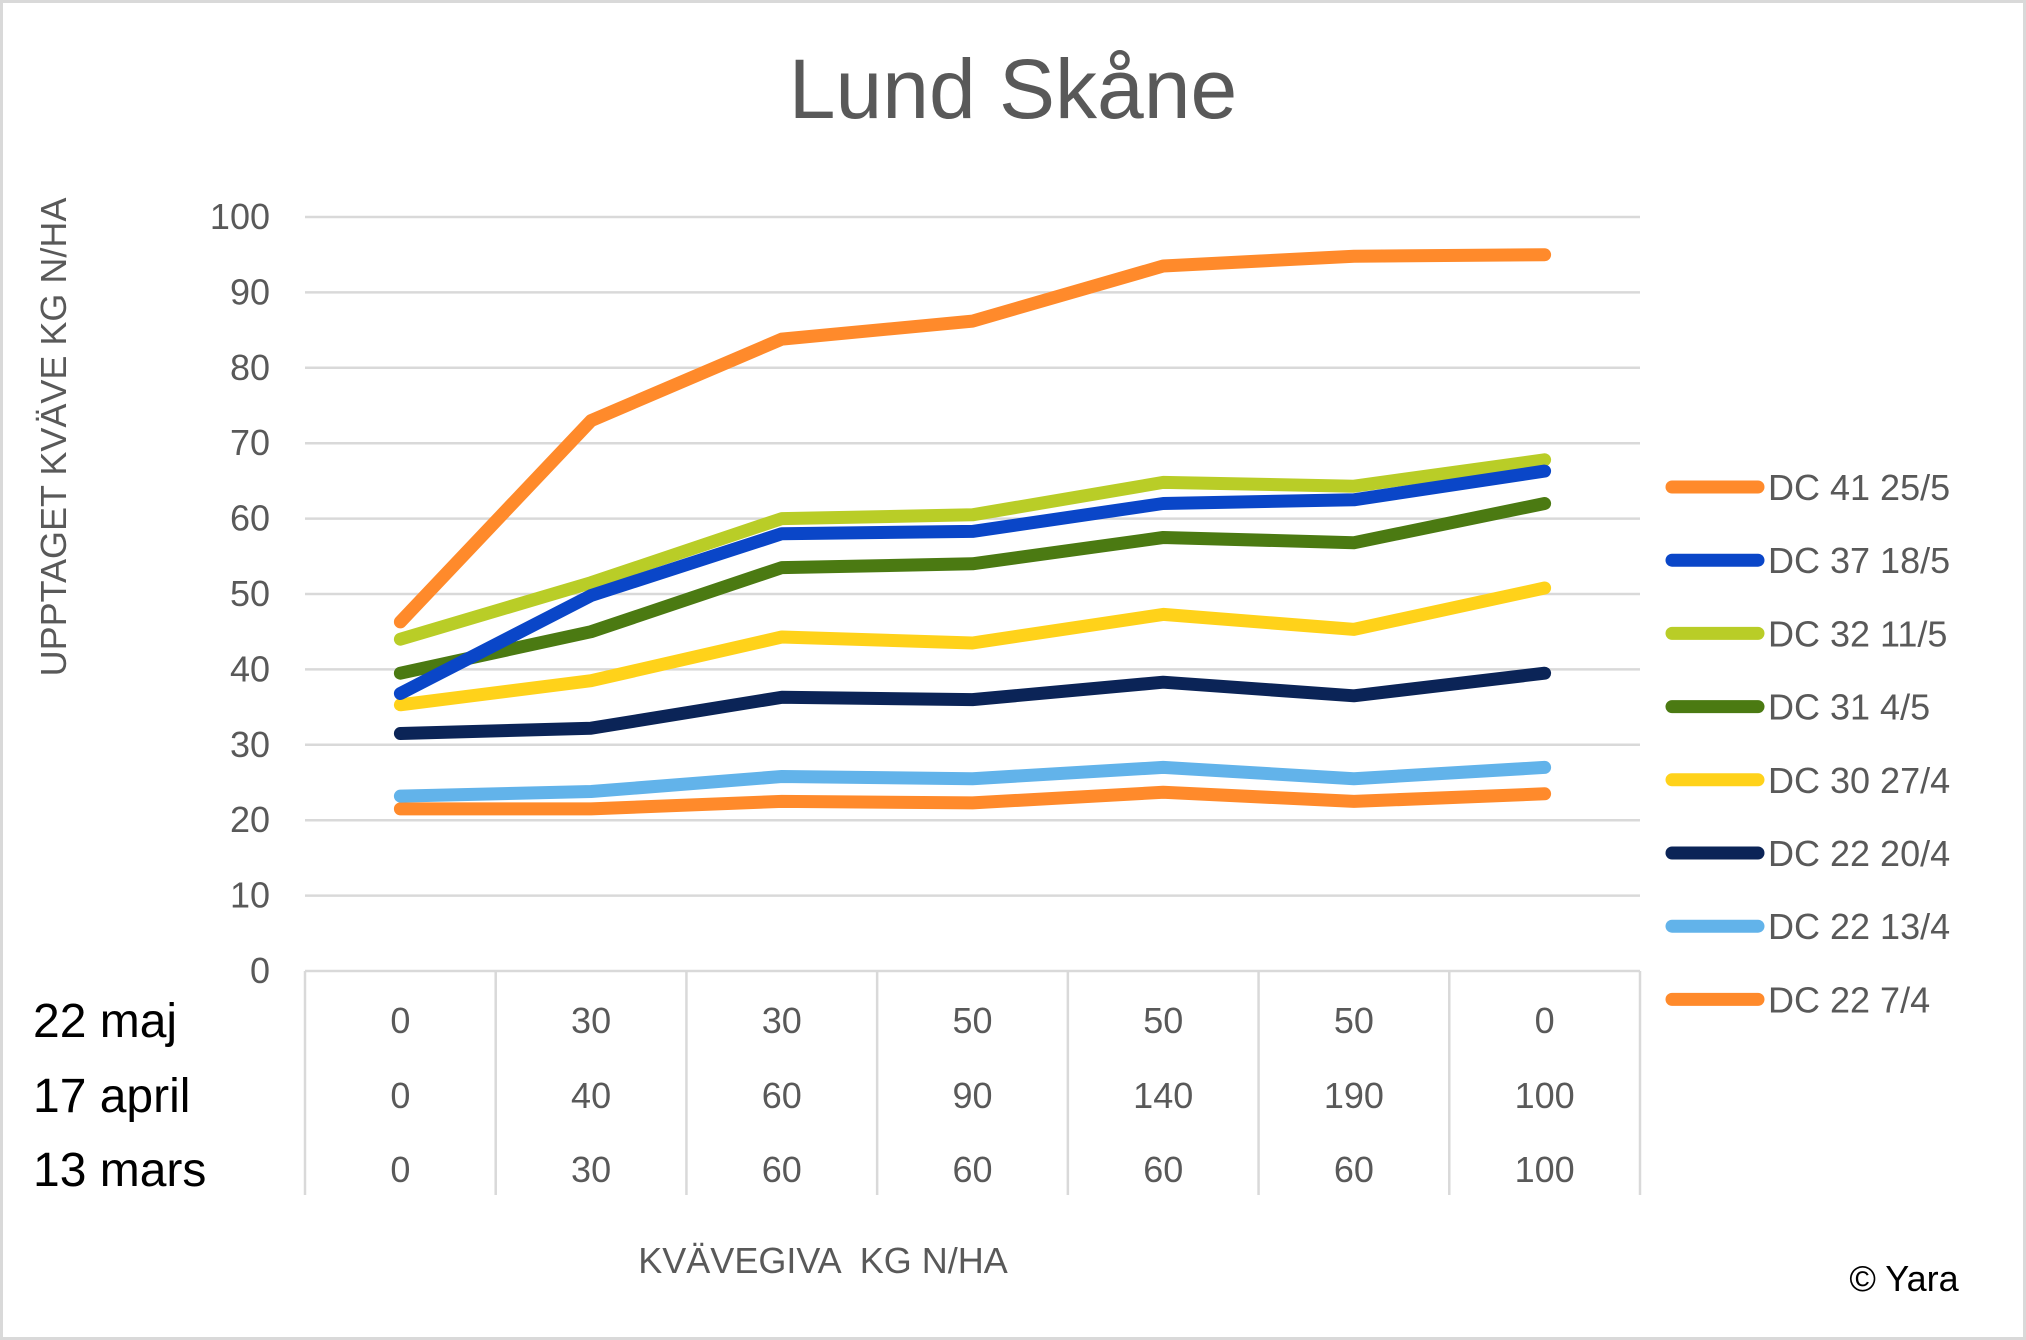 The image size is (2026, 1340). Describe the element at coordinates (53, 437) in the screenshot. I see `y-axis-title: UPPTAGET KVÄVE KG N/HA` at that location.